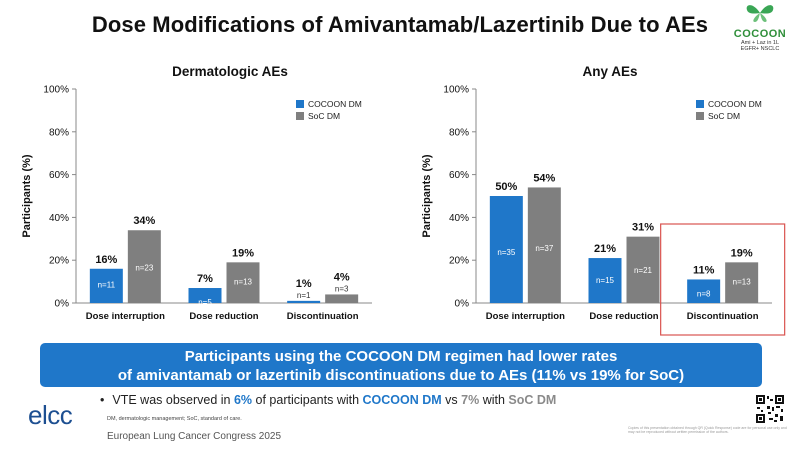  Describe the element at coordinates (532, 400) in the screenshot. I see `bullet-arm-soc: SoC DM` at that location.